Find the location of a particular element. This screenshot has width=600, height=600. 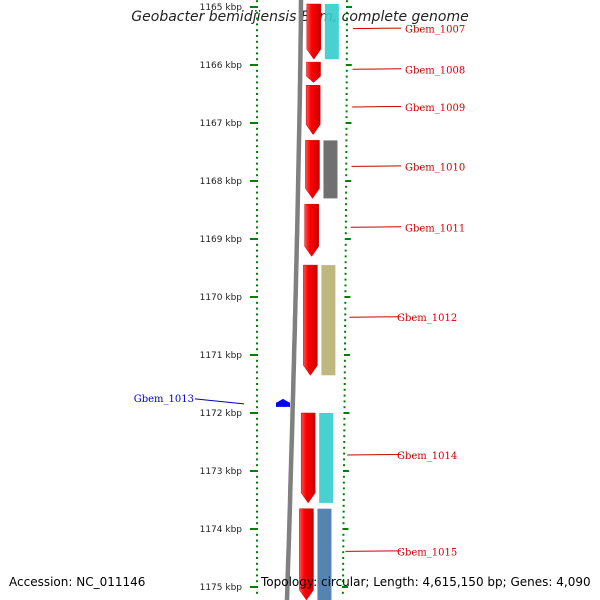

tick-label: 1169 kbp is located at coordinates (221, 240).